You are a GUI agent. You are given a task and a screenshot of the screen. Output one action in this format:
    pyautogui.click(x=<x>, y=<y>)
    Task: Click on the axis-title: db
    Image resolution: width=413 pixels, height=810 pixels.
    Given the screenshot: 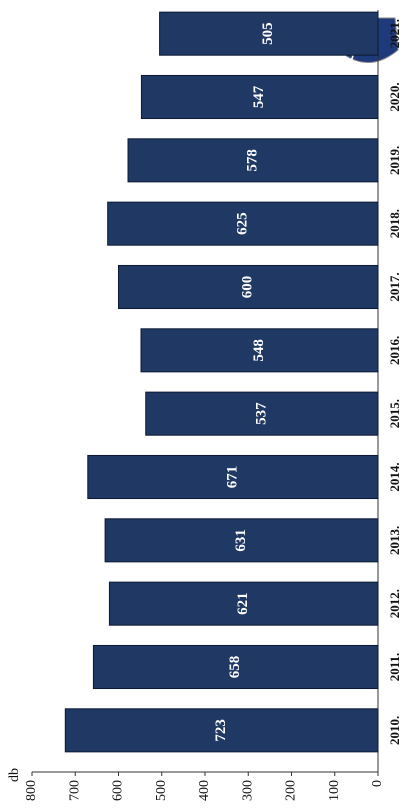 What is the action you would take?
    pyautogui.click(x=14, y=775)
    